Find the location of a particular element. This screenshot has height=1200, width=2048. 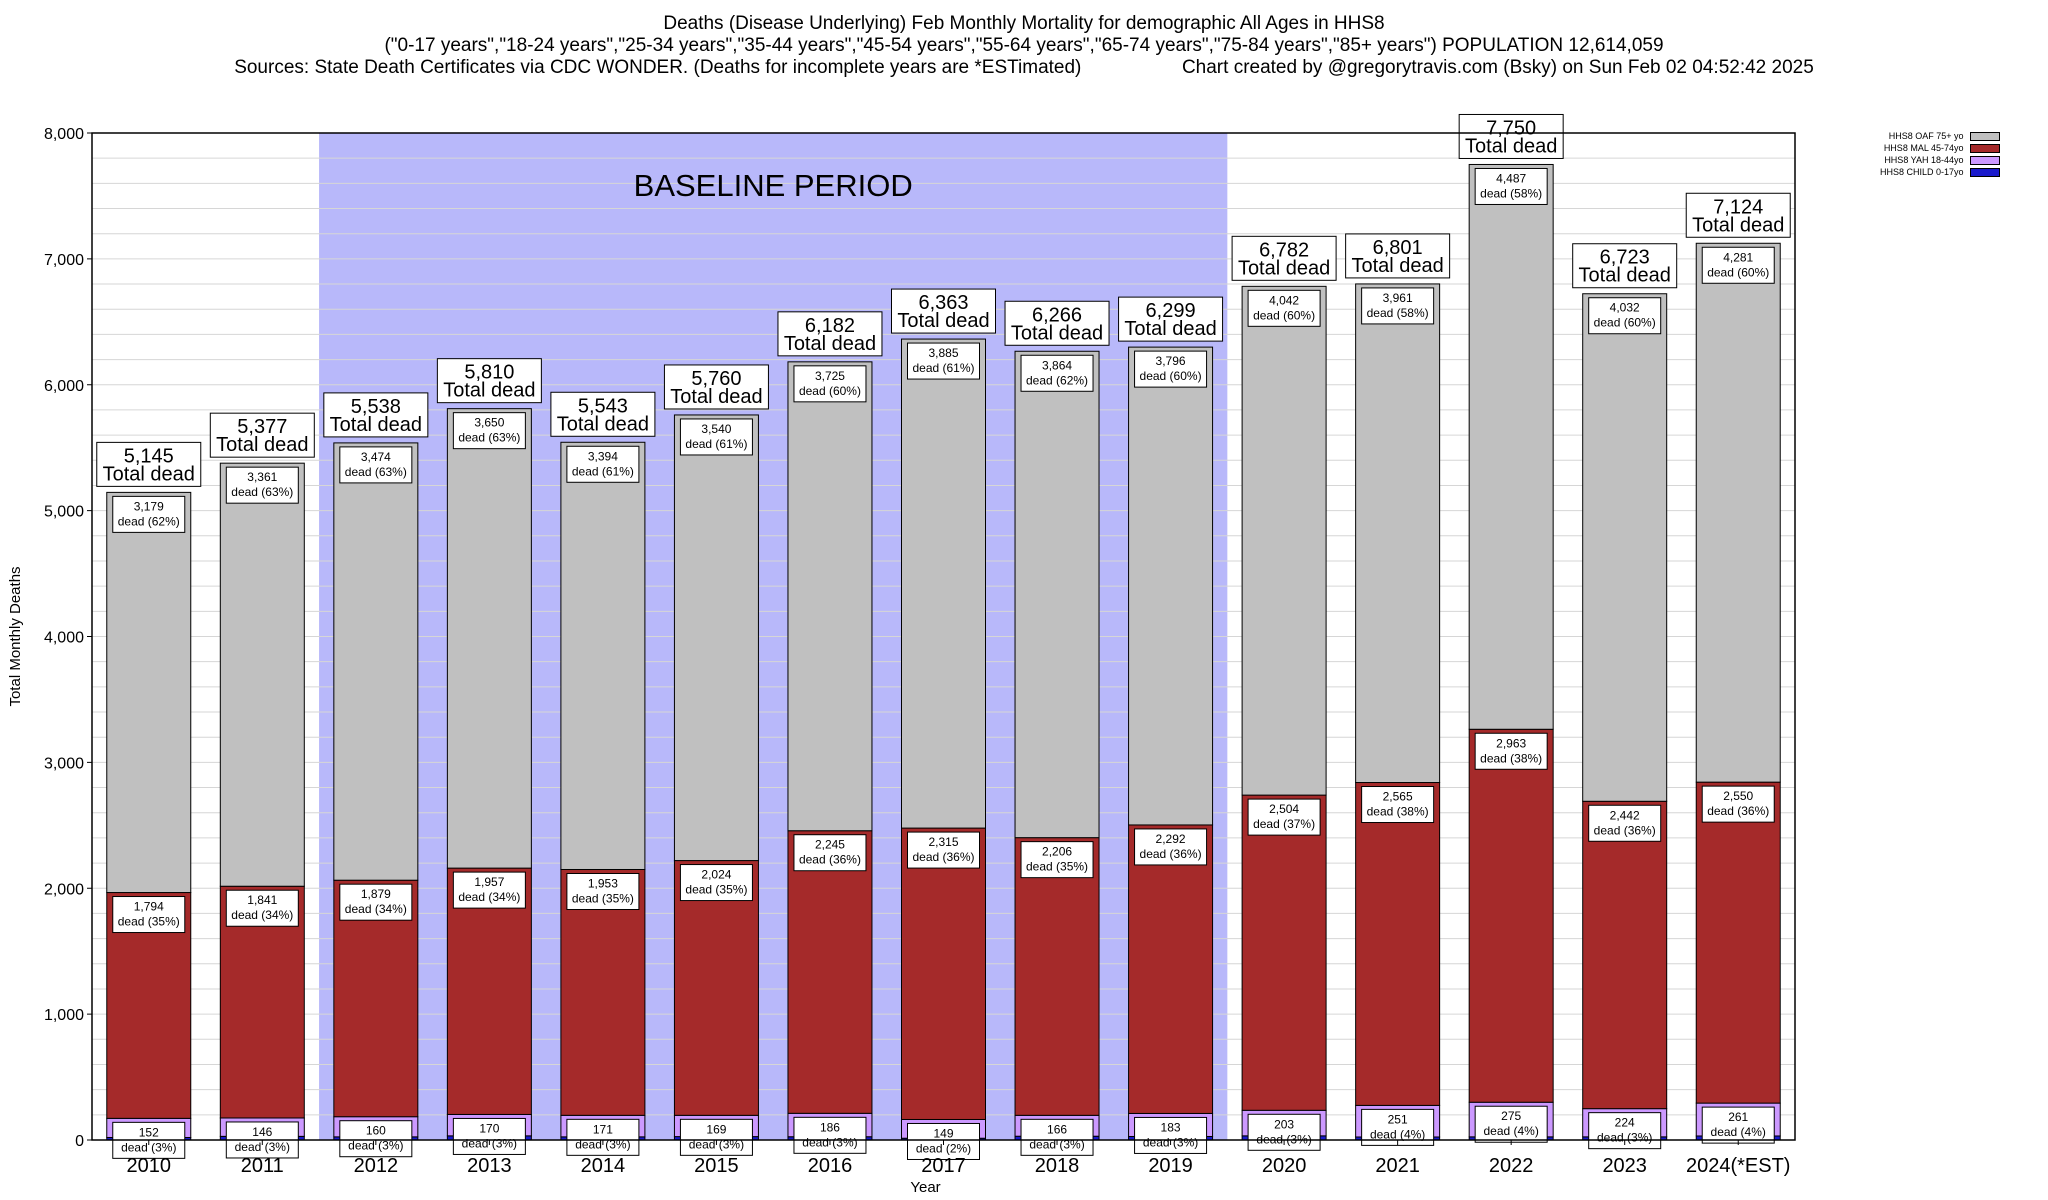

segment-pct-label: dead (63%) is located at coordinates (376, 472).